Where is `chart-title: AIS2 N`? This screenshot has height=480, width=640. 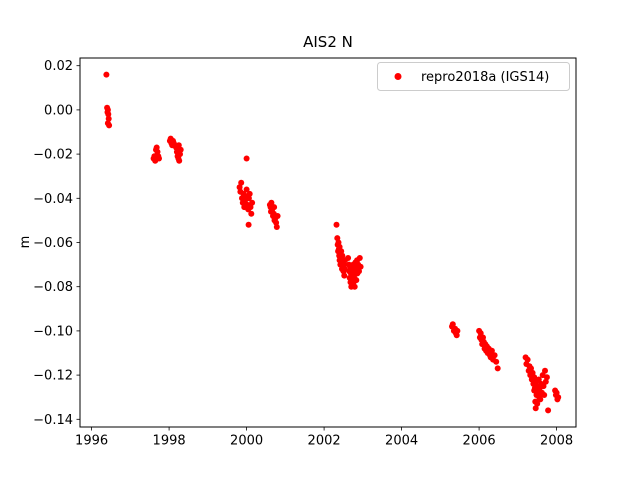 chart-title: AIS2 N is located at coordinates (328, 42).